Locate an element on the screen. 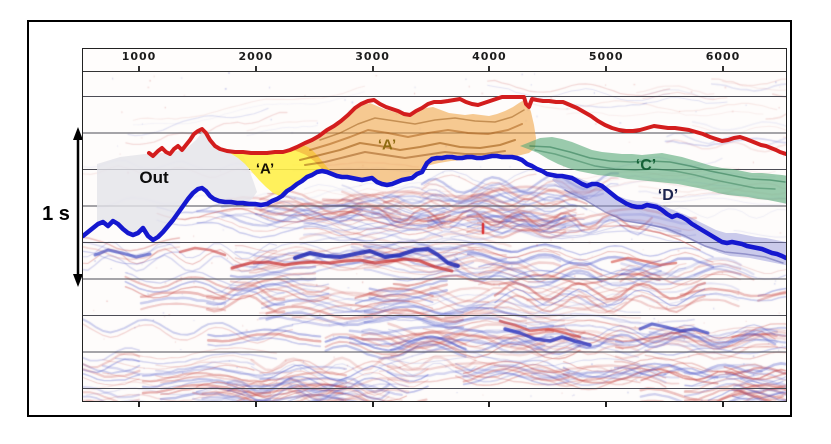 This screenshot has height=444, width=831. zone-d-purple-label: ‘D’ is located at coordinates (668, 195).